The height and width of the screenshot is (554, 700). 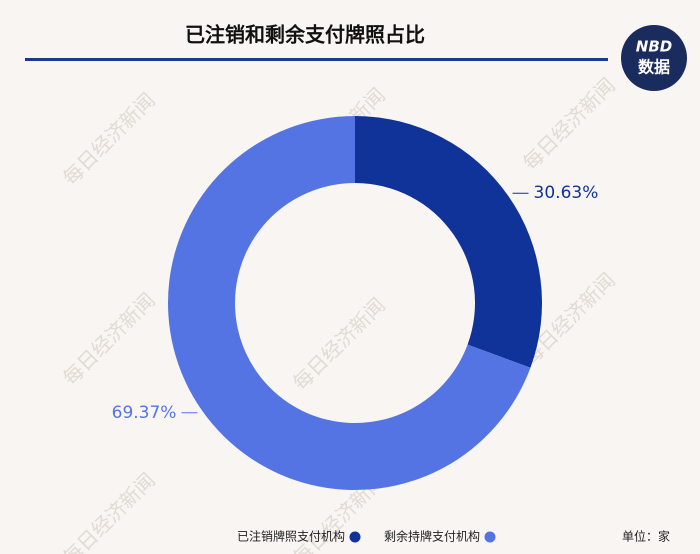 I want to click on data-label: 69.37%, so click(x=144, y=413).